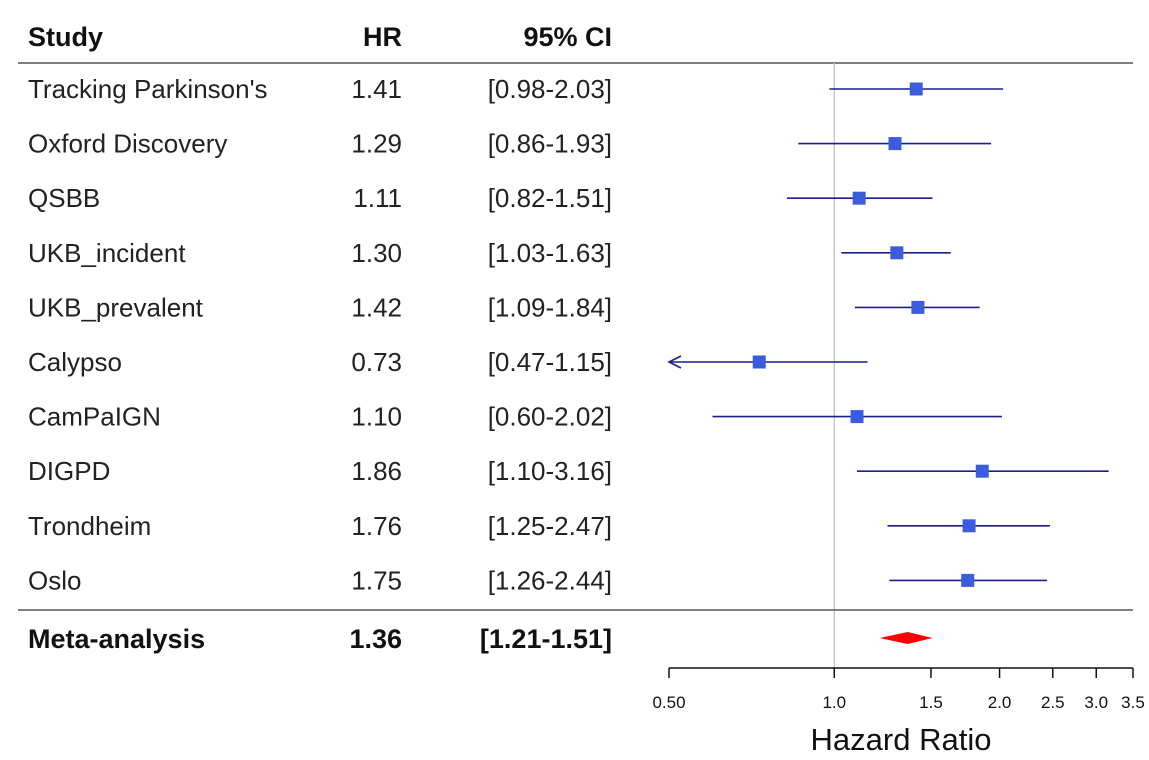  I want to click on x-tick-label: 1.5, so click(931, 702).